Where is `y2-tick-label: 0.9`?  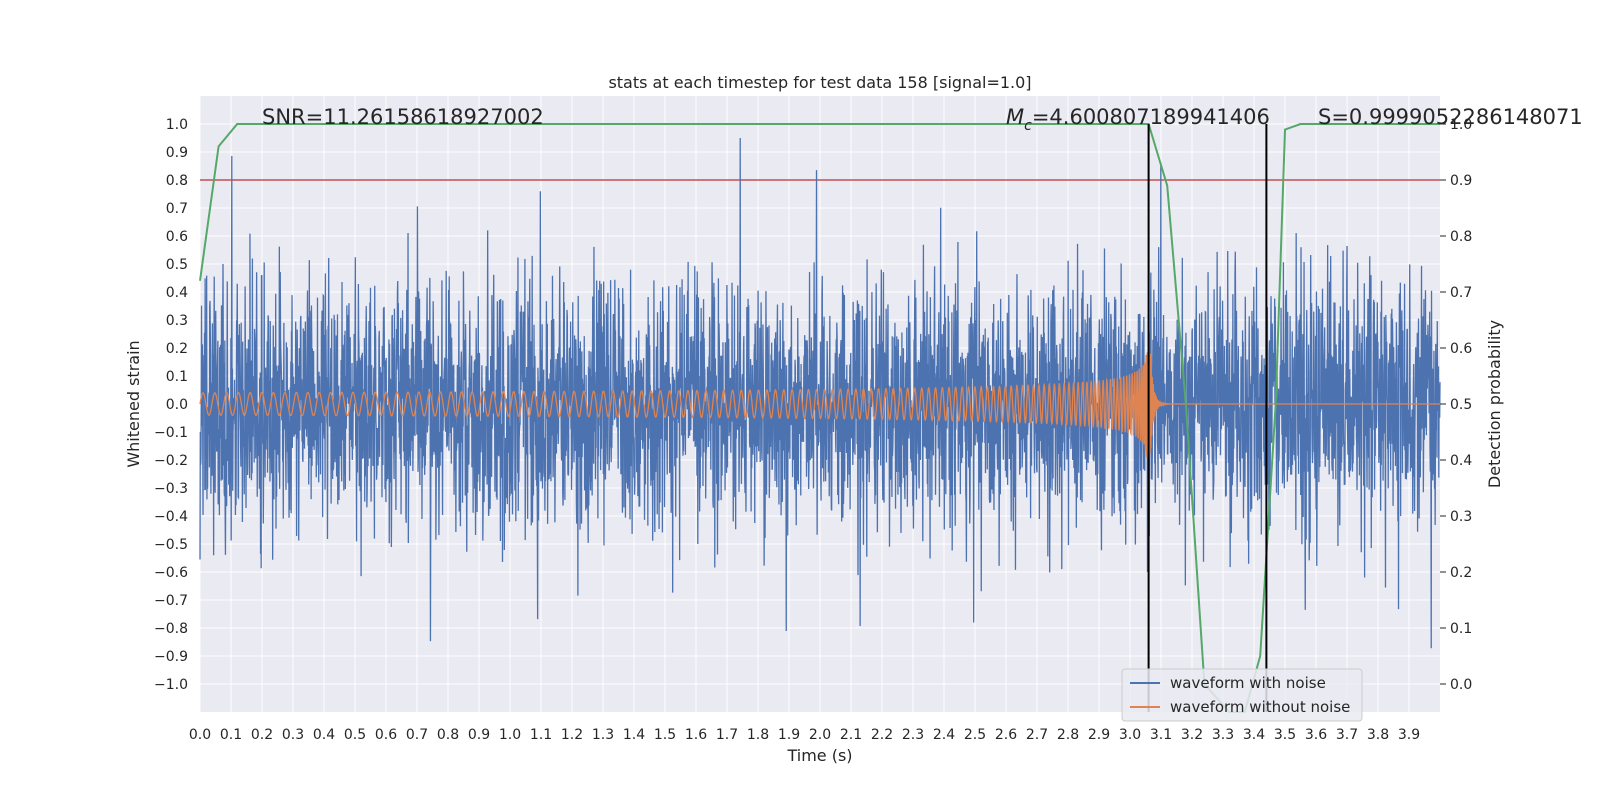
y2-tick-label: 0.9 is located at coordinates (1461, 181).